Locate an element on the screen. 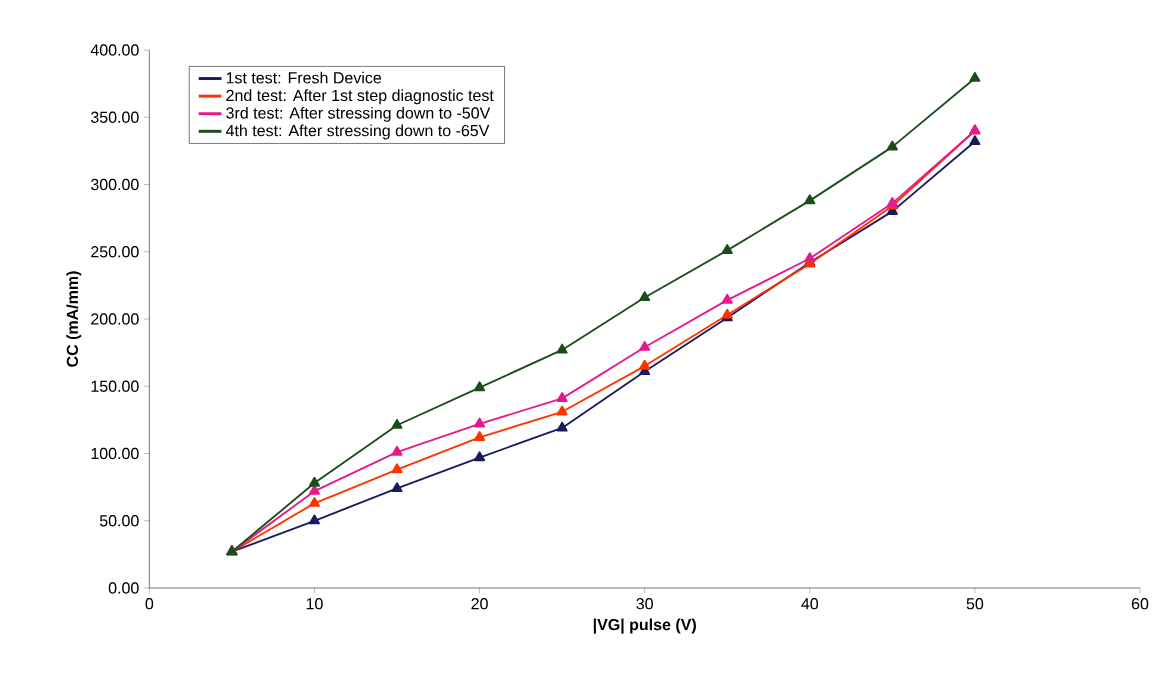  y-tick-label: 50.00 is located at coordinates (119, 521).